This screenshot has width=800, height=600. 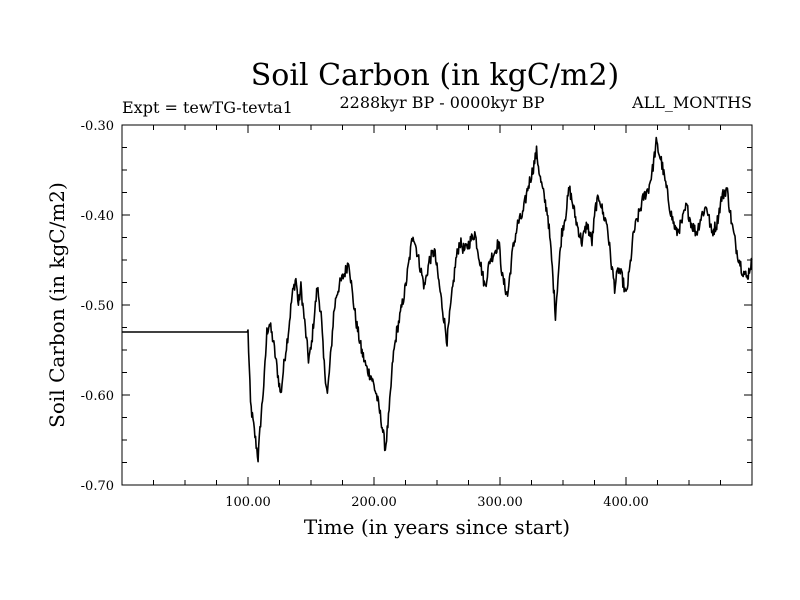 What do you see at coordinates (500, 502) in the screenshot?
I see `x-tick-label: 300.00` at bounding box center [500, 502].